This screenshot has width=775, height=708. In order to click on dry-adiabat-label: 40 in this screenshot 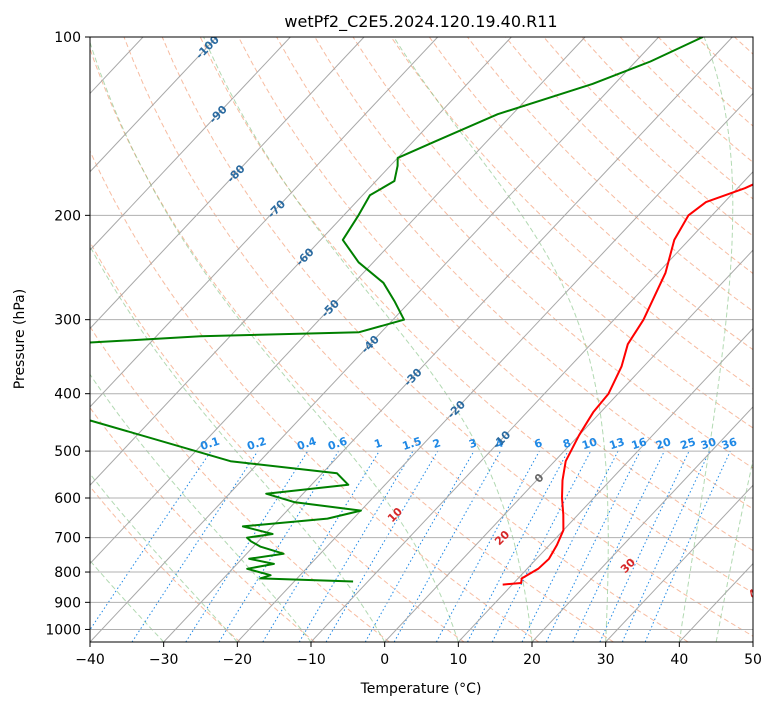, I will do `click(756, 591)`.